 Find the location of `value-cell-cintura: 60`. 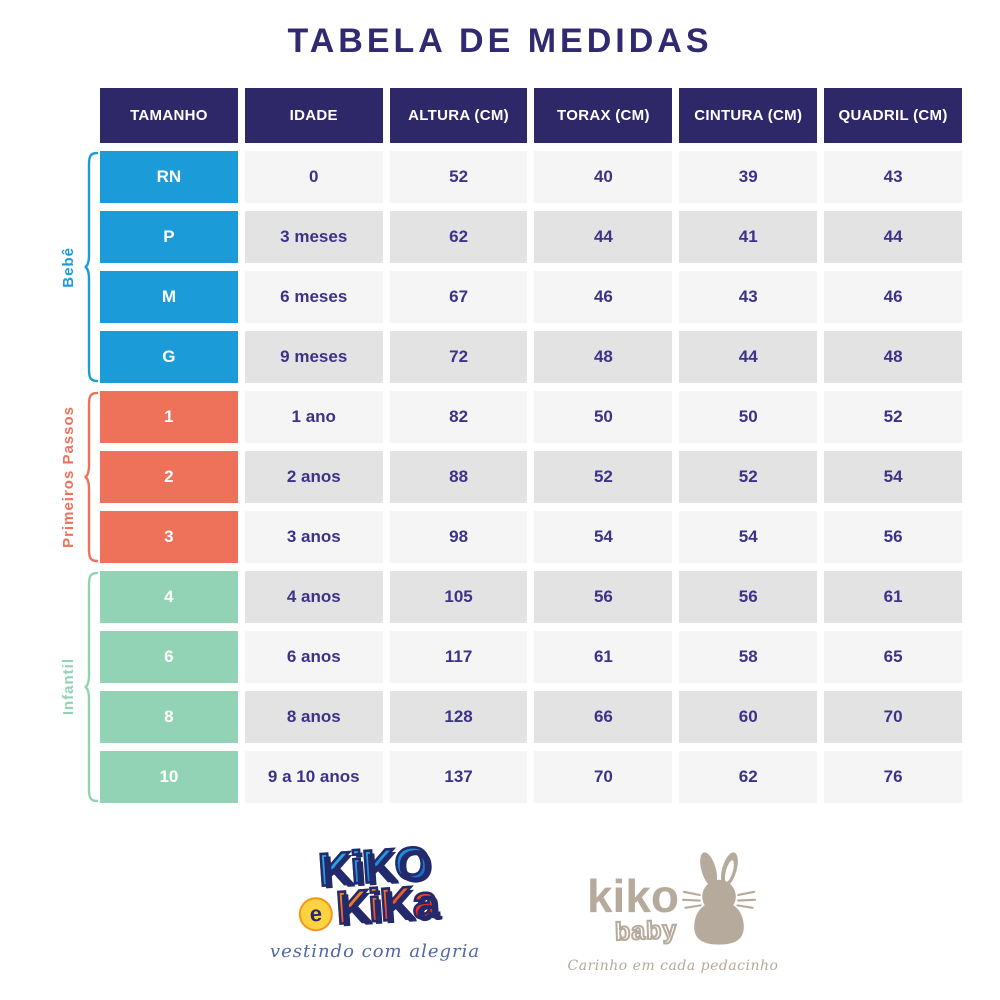

value-cell-cintura: 60 is located at coordinates (748, 717).